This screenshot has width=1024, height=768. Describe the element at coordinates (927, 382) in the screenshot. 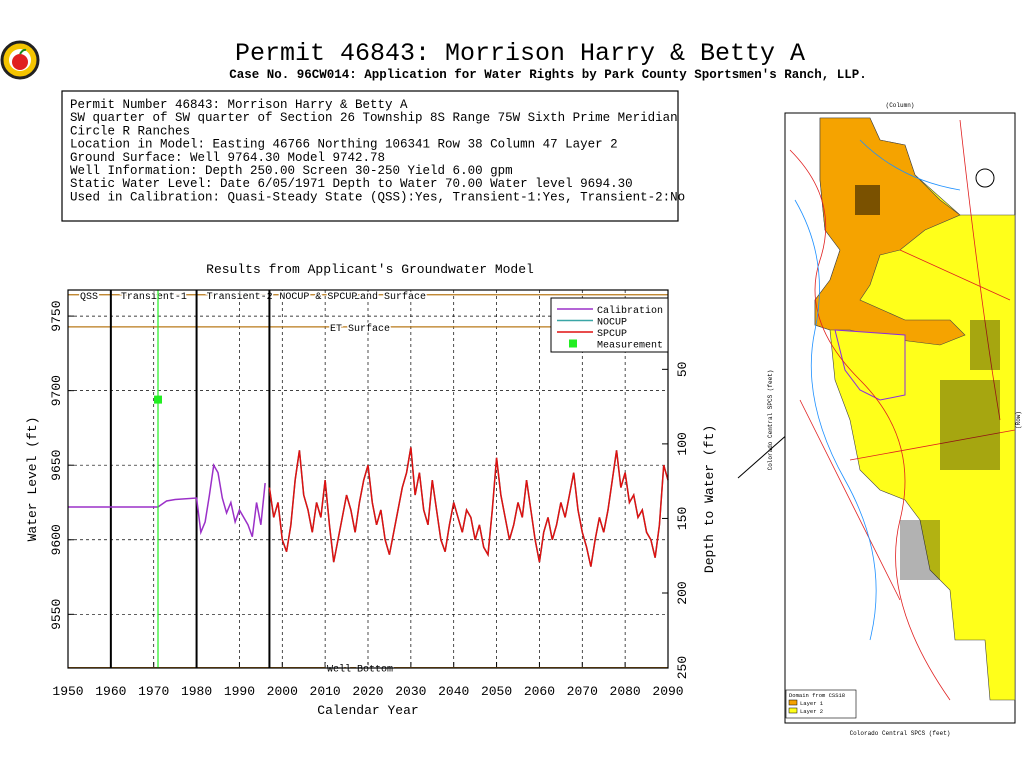

I see `map-wells` at that location.